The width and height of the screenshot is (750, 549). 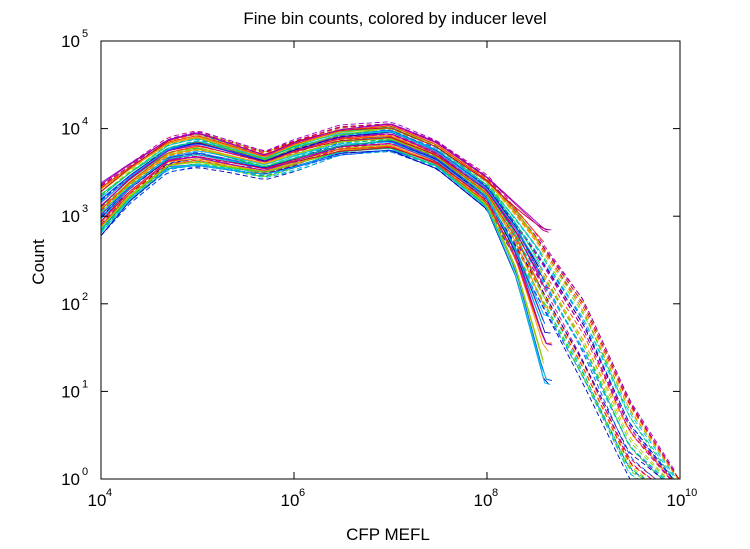 What do you see at coordinates (85, 34) in the screenshot?
I see `y-tick-exponent: 5` at bounding box center [85, 34].